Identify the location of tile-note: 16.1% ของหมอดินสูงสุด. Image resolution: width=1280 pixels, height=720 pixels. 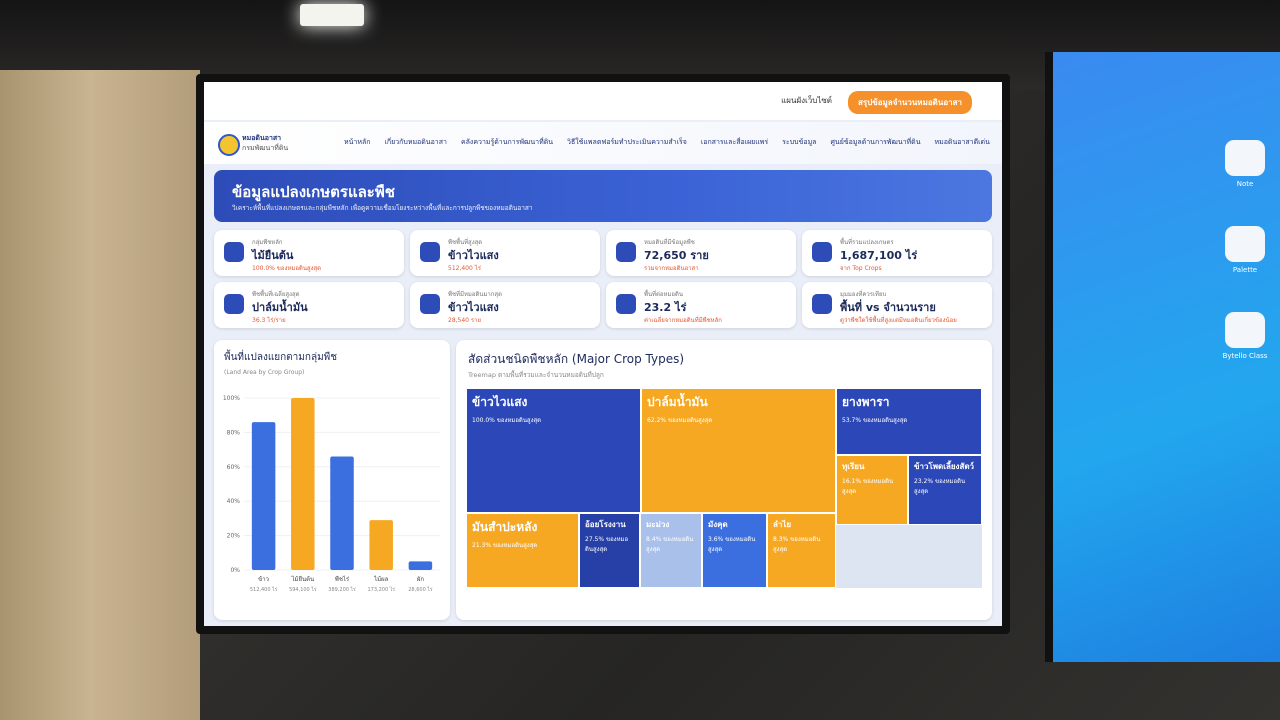
(868, 486).